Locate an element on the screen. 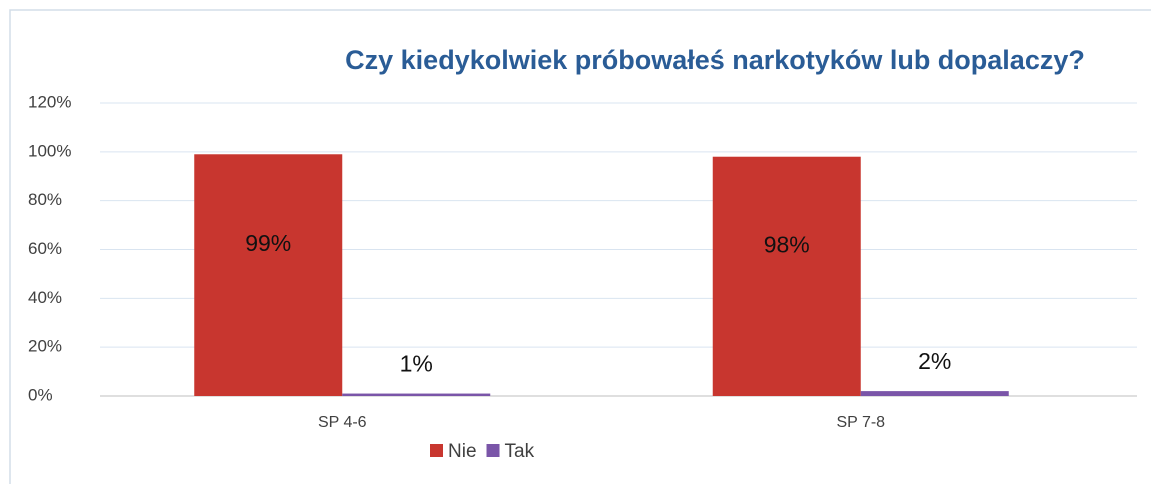 This screenshot has height=484, width=1151. y-tick-label: 60% is located at coordinates (45, 248).